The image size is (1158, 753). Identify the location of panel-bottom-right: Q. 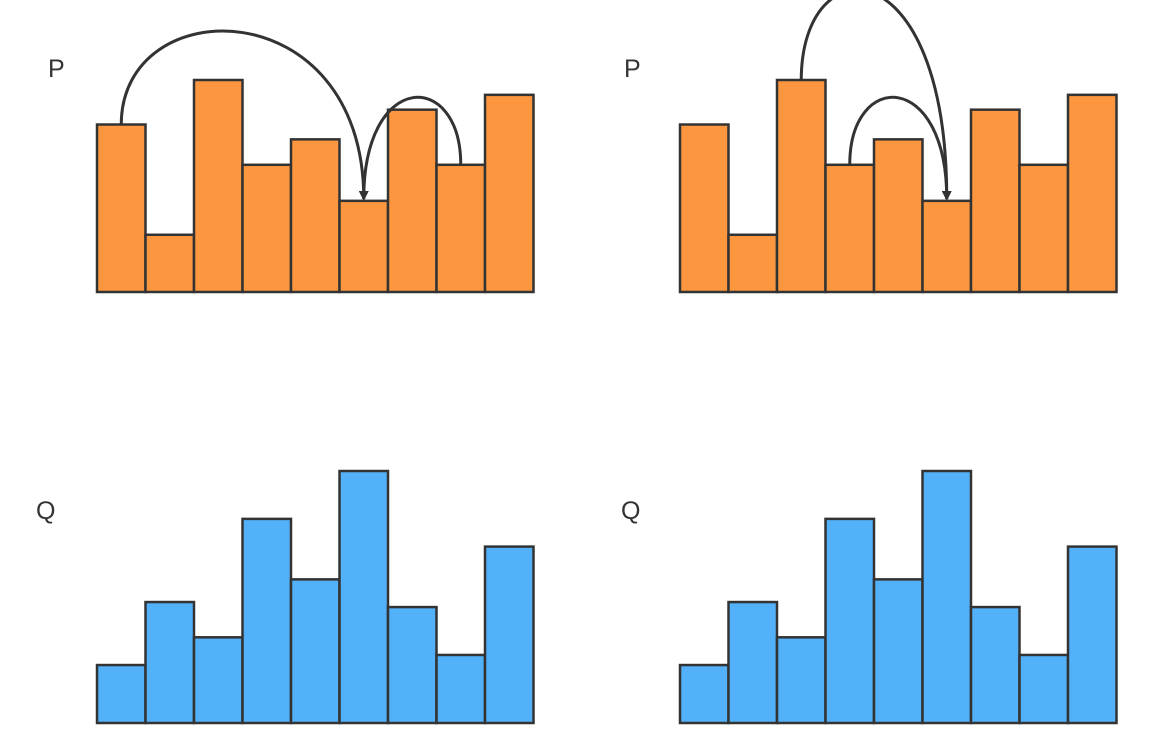
(869, 597).